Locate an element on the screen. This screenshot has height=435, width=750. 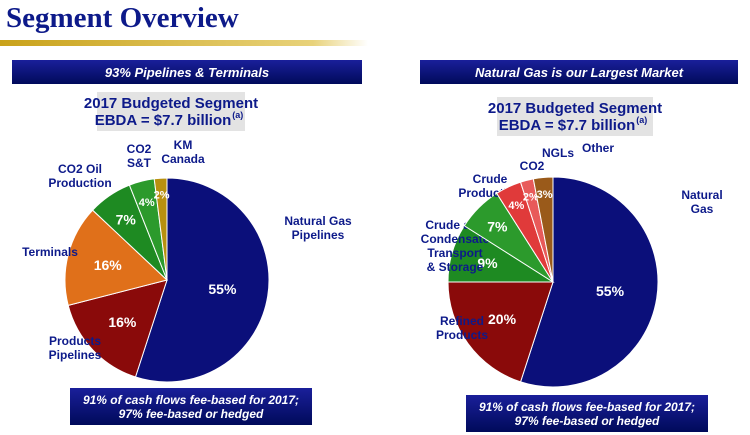
category-label: CO2 Oil Production is located at coordinates (79, 176).